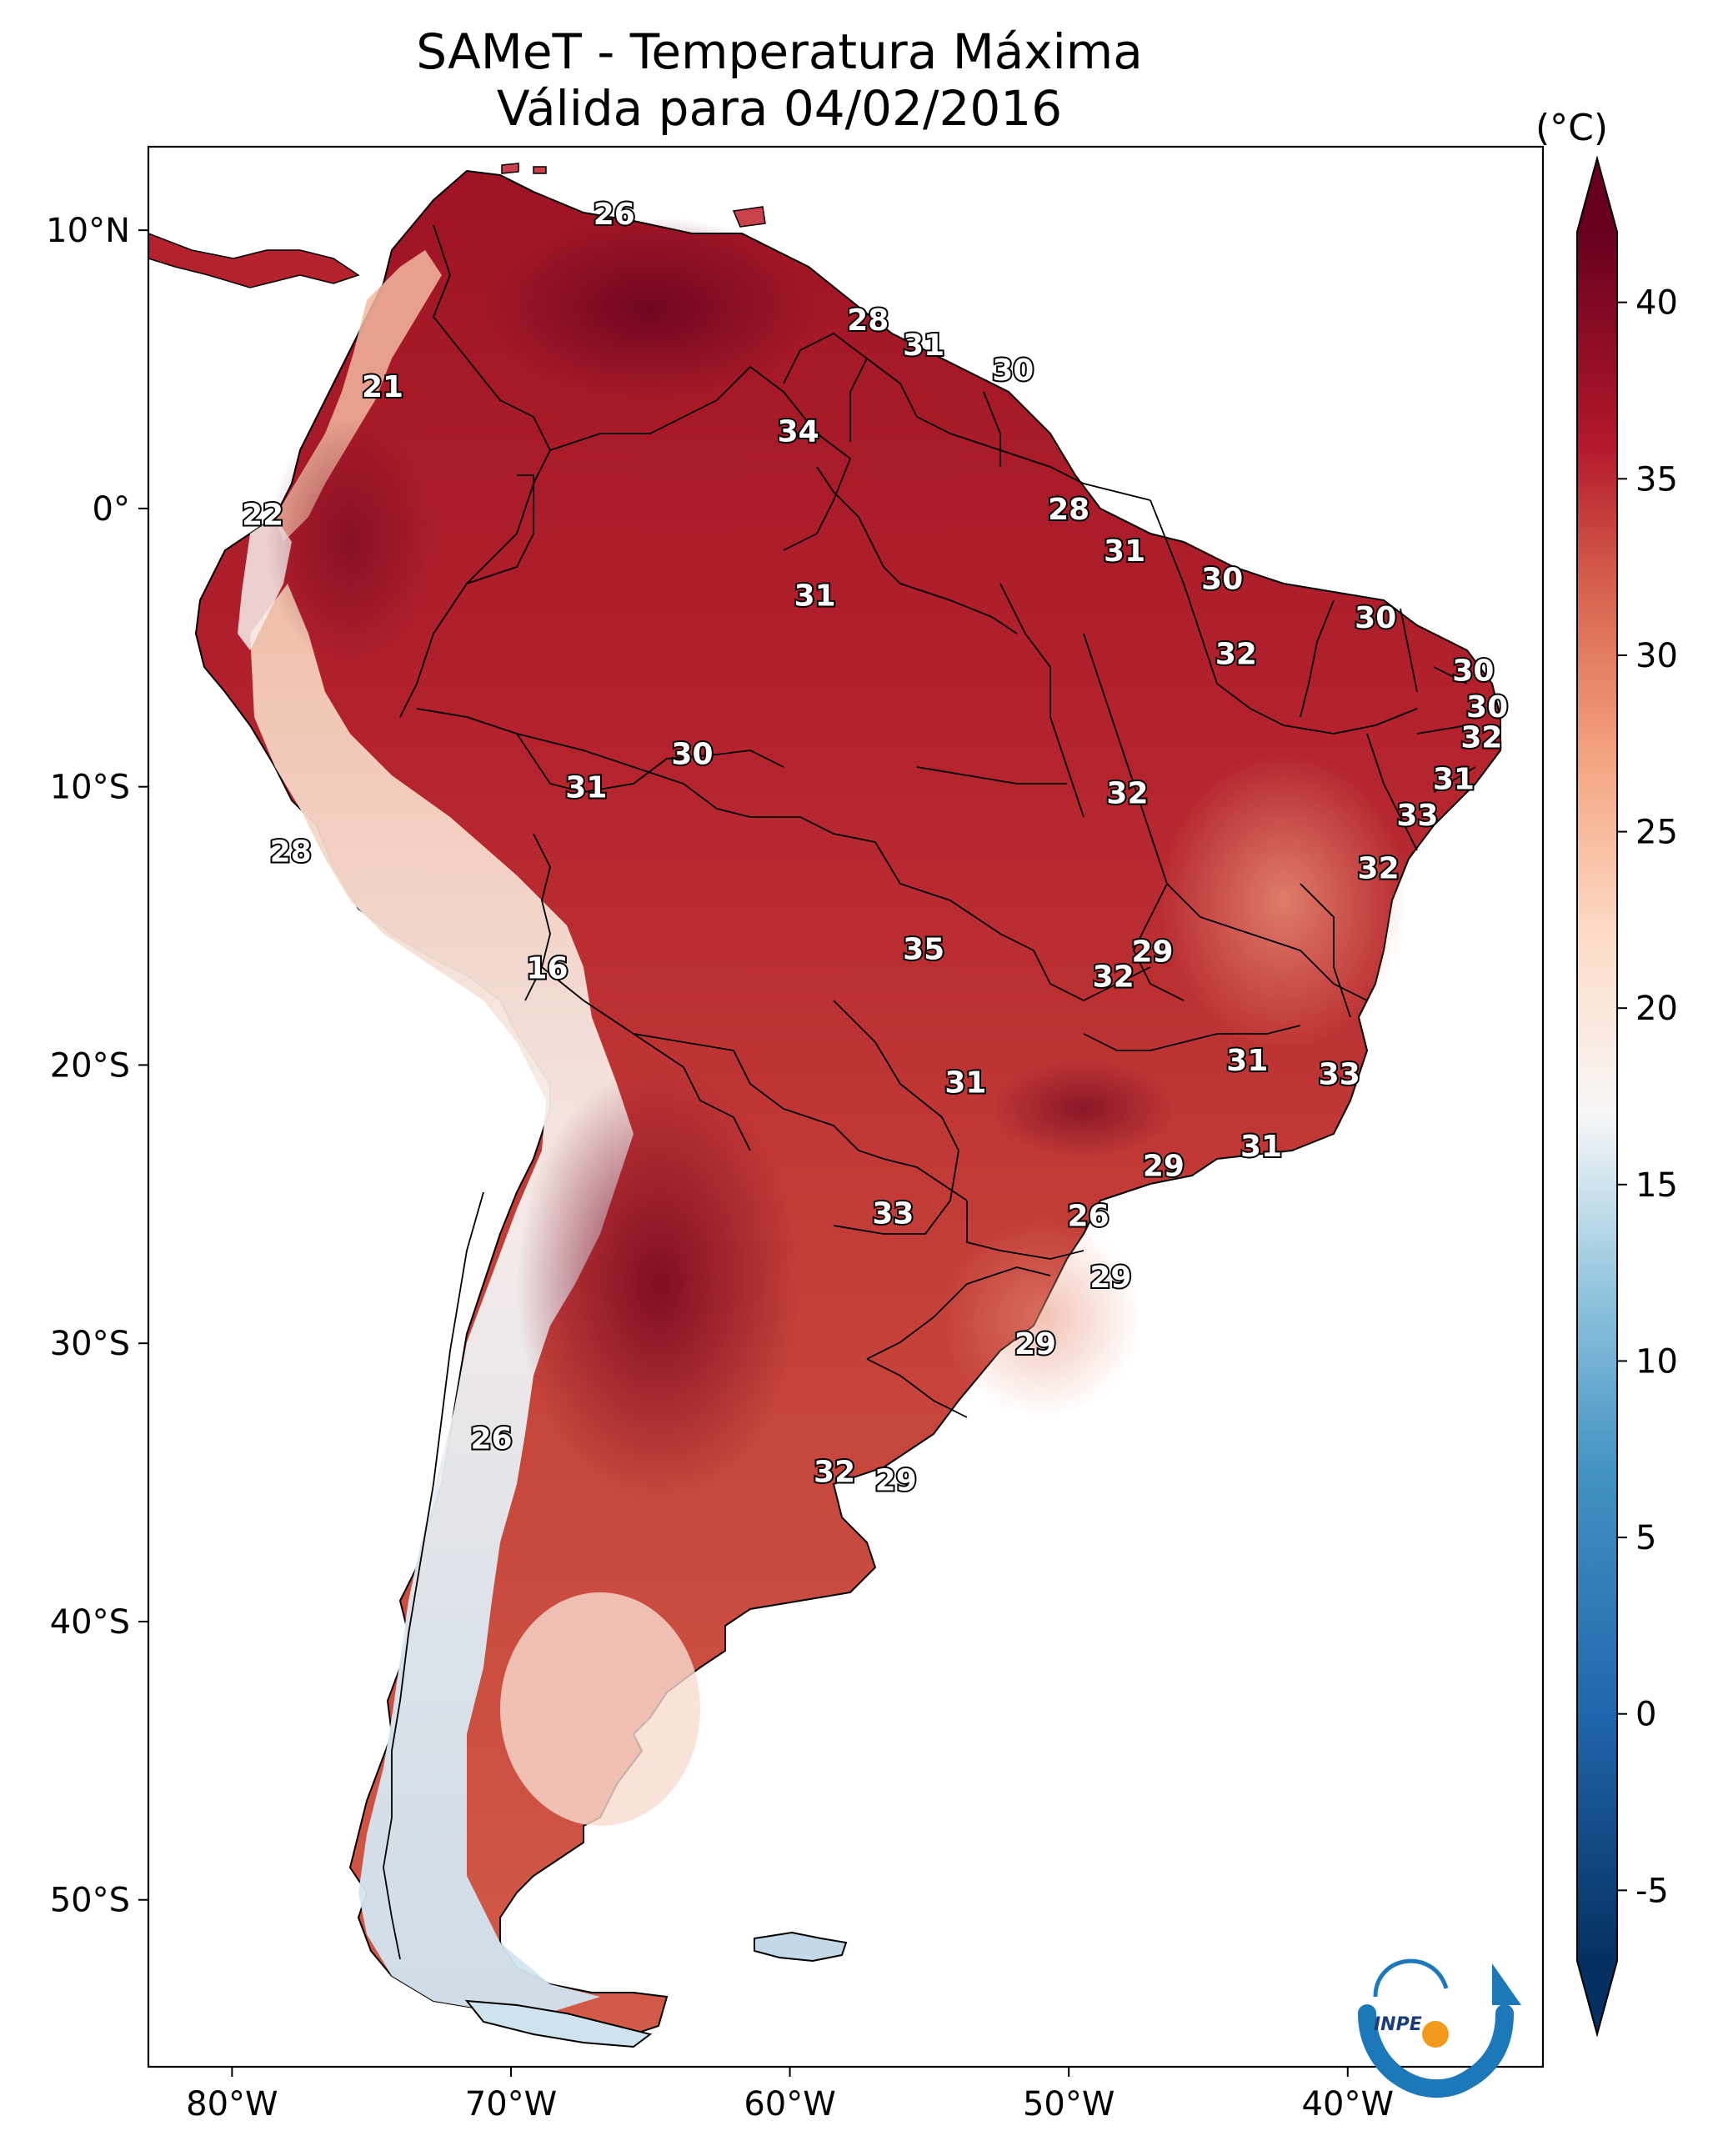 Image resolution: width=1723 pixels, height=2156 pixels. I want to click on logo-arrow-icon, so click(1506, 1984).